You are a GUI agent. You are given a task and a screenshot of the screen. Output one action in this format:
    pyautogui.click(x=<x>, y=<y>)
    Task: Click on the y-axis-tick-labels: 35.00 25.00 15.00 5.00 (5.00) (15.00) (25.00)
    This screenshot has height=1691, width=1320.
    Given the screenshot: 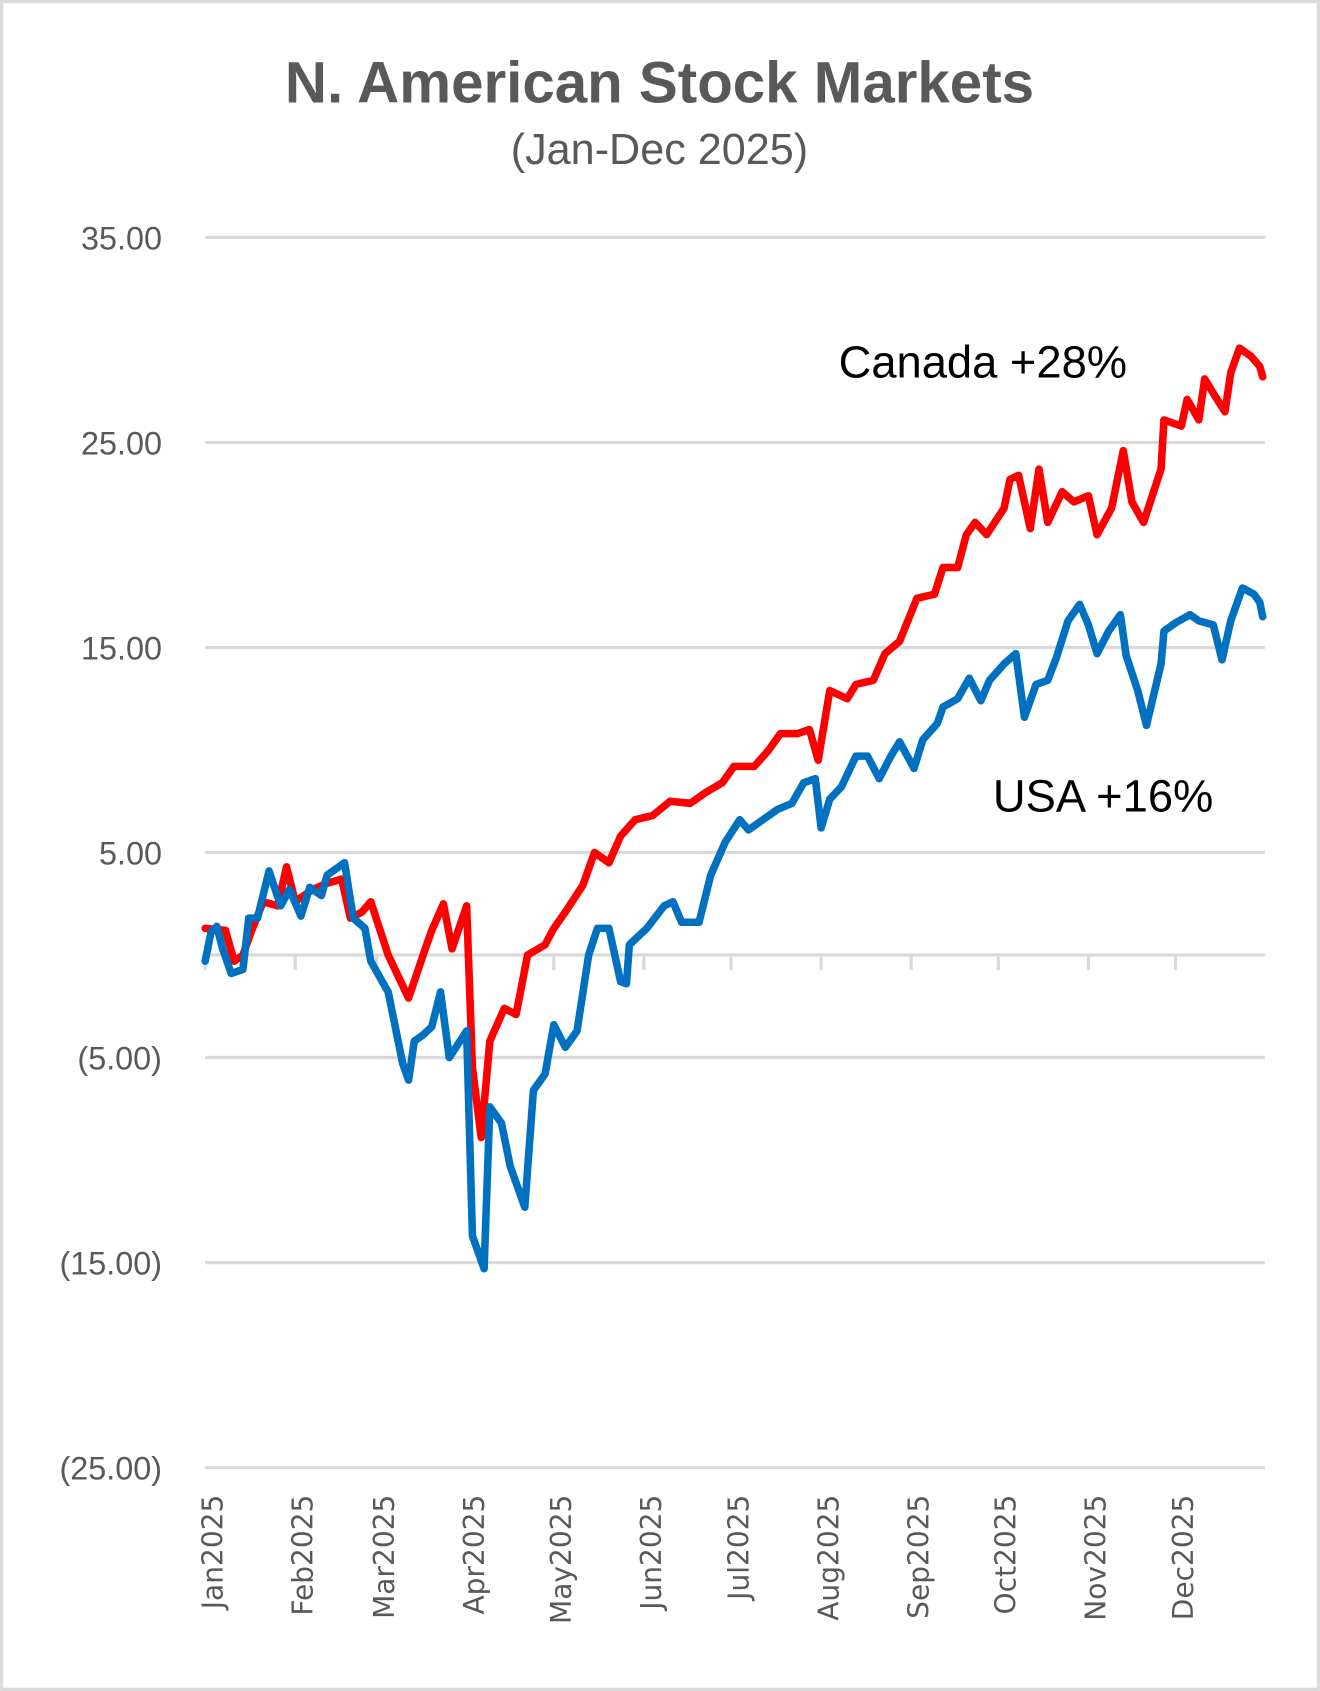 What is the action you would take?
    pyautogui.click(x=110, y=853)
    